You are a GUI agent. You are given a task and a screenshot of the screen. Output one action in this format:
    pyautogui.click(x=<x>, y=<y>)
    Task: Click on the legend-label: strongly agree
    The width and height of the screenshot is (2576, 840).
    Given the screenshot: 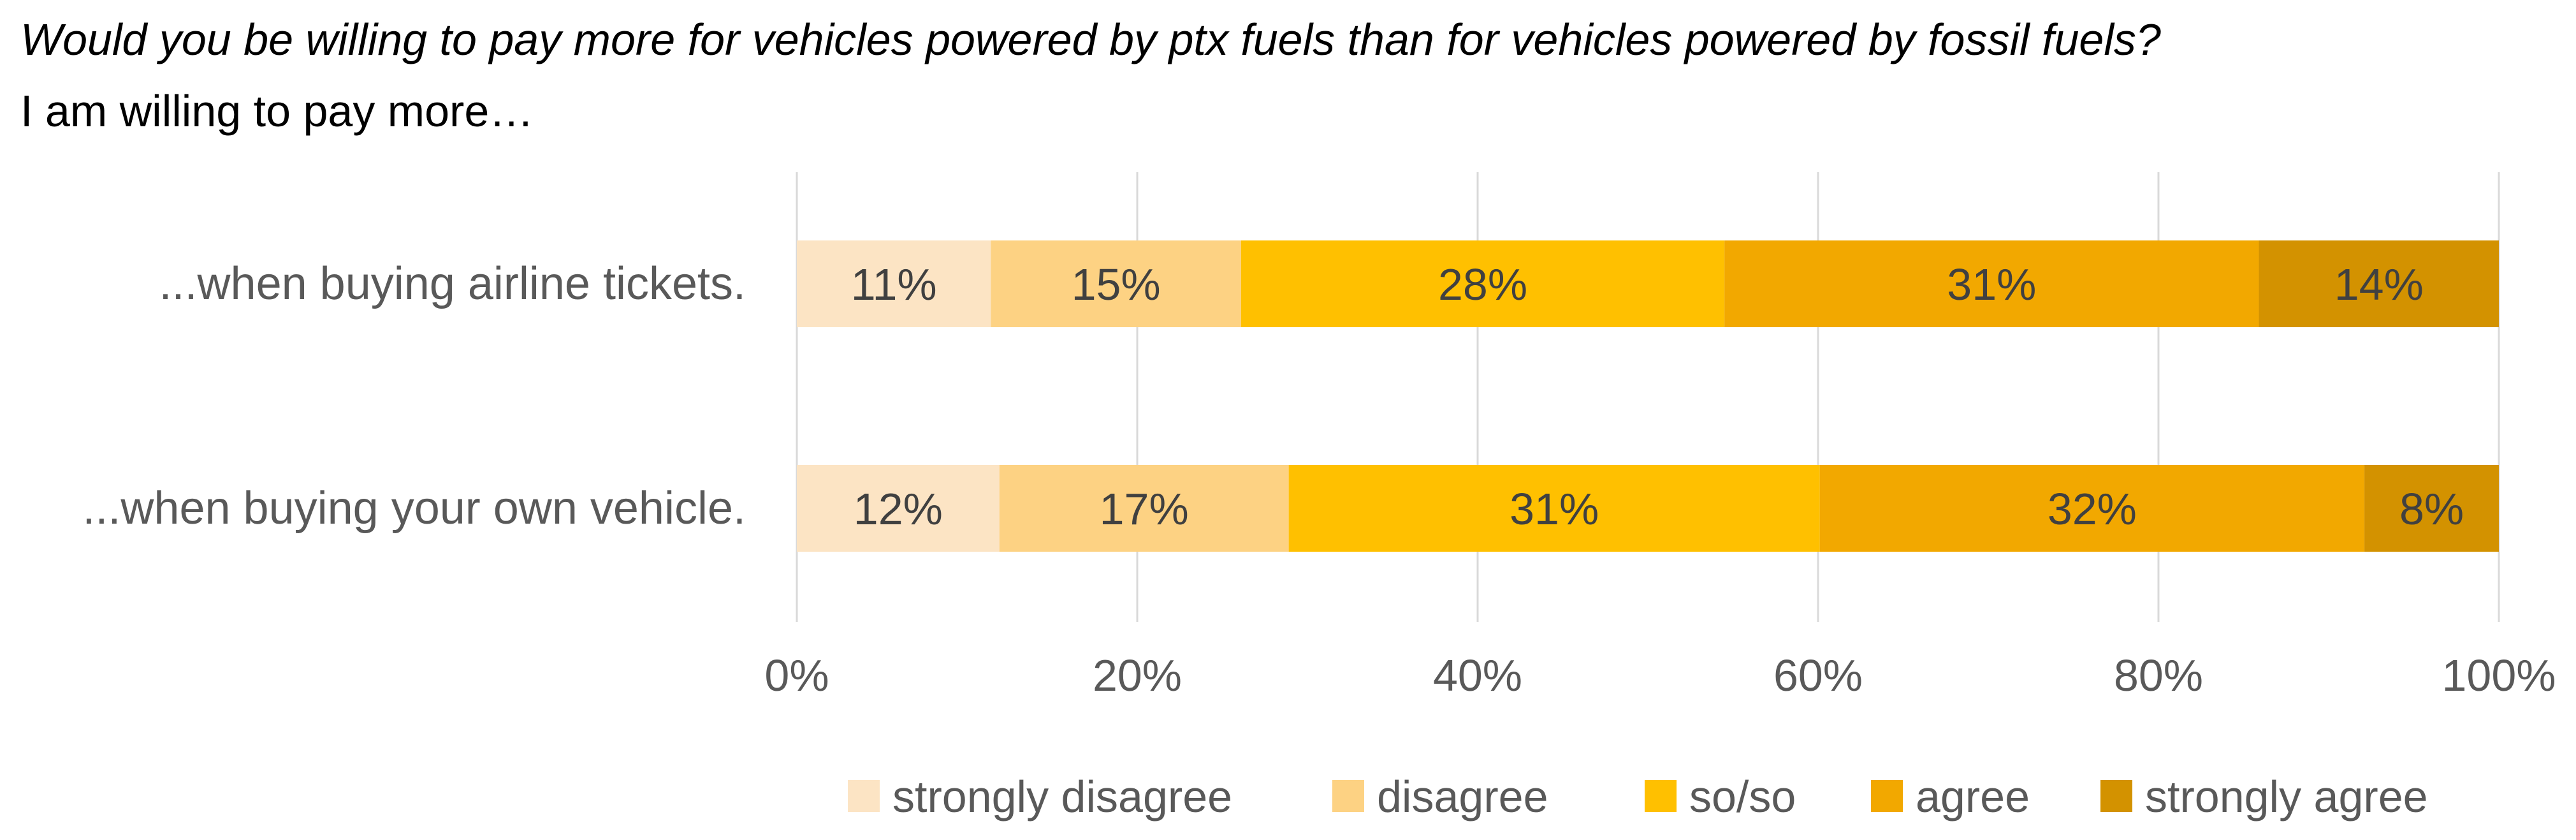 What is the action you would take?
    pyautogui.click(x=2286, y=797)
    